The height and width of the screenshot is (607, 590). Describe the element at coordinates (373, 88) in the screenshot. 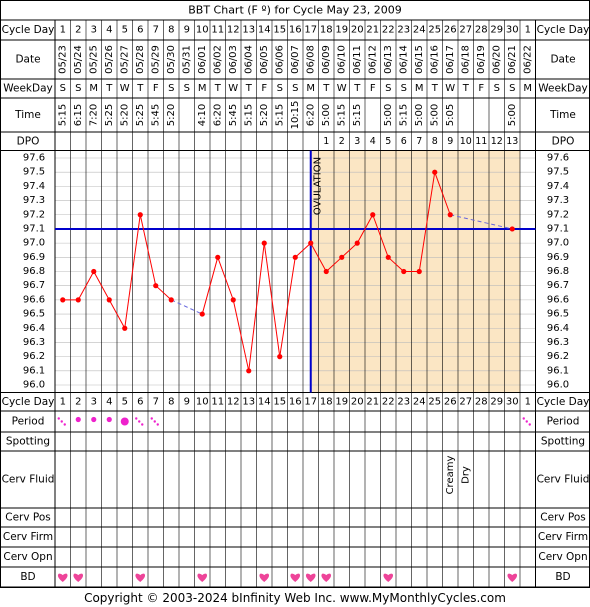

I see `weekday-label: F` at that location.